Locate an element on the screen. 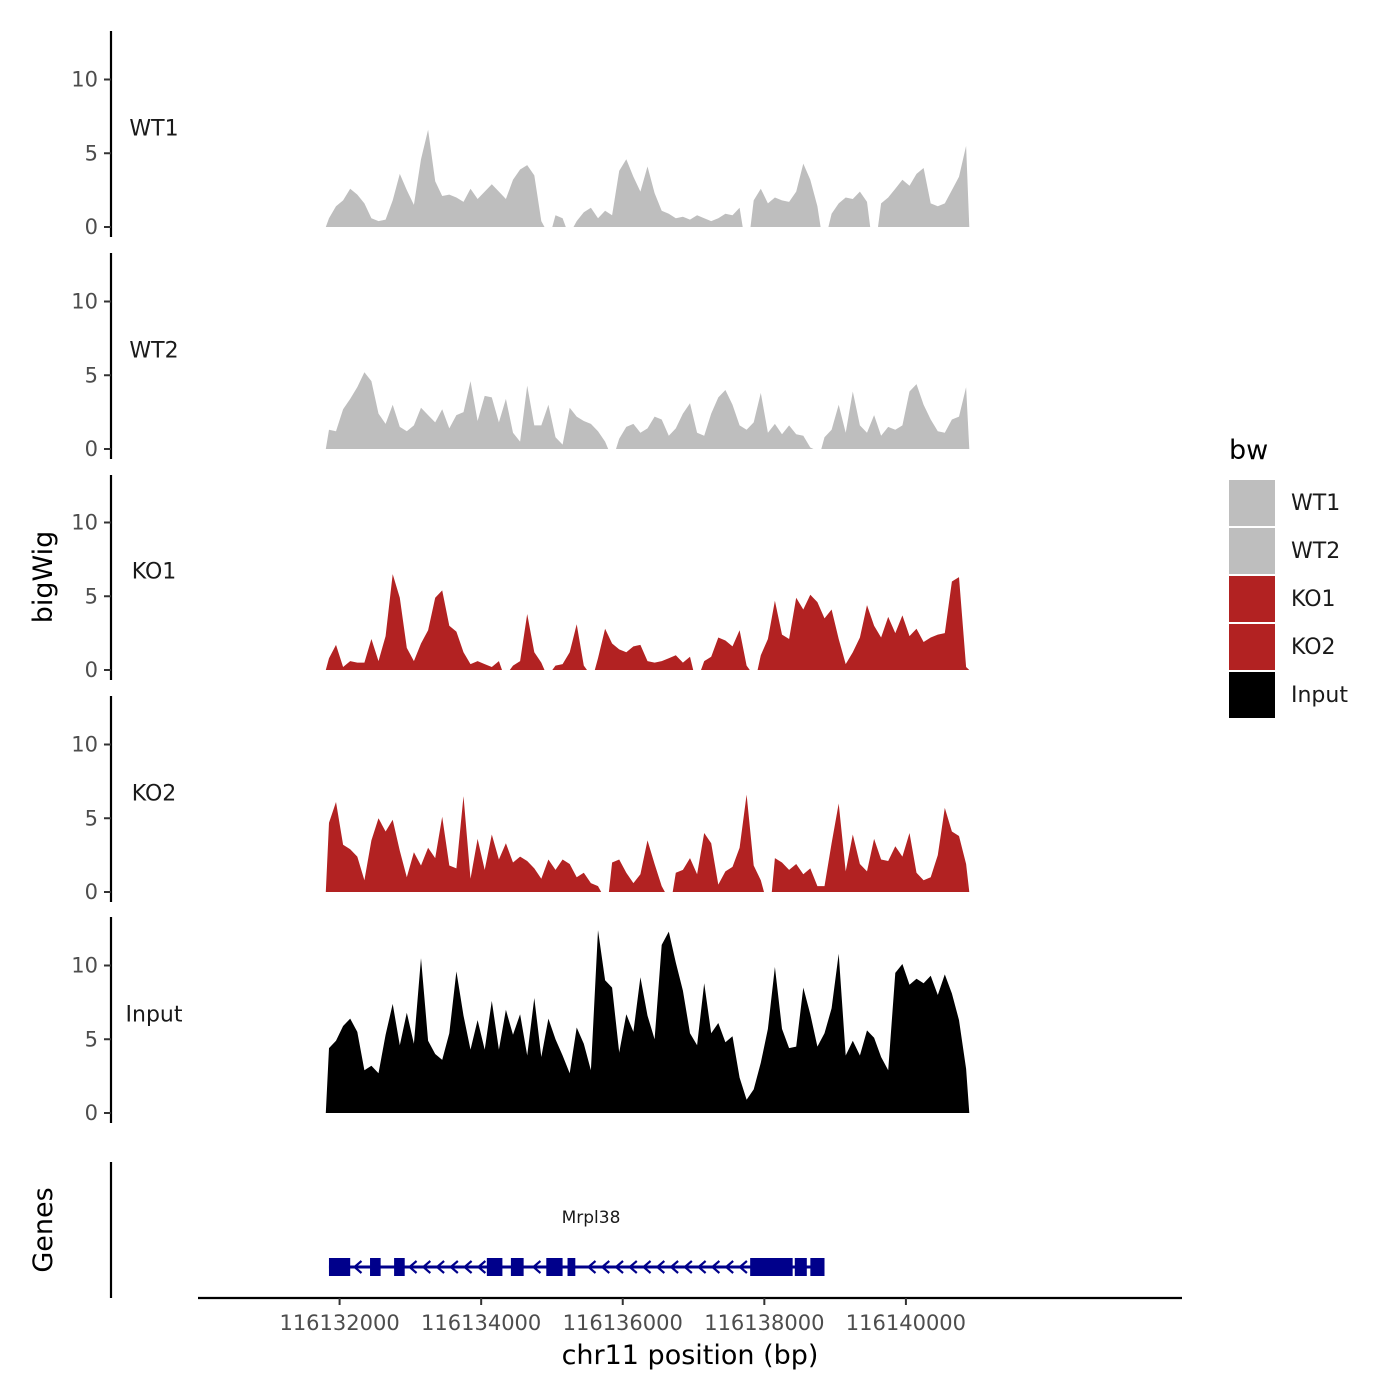 The height and width of the screenshot is (1400, 1400). track-label-input: Input is located at coordinates (154, 1015).